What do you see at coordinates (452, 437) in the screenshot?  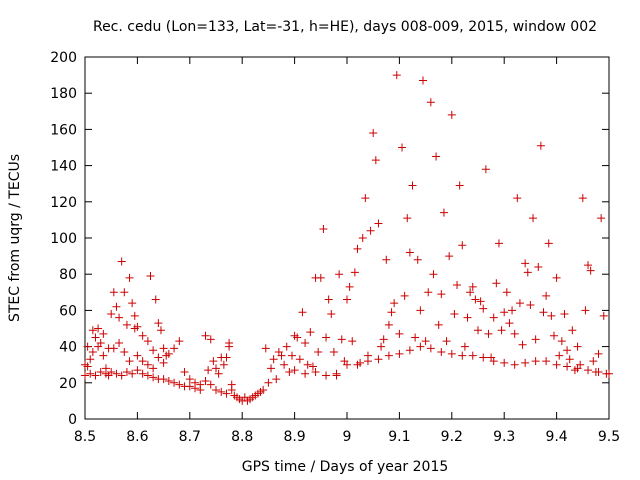 I see `x-tick-label: 9.2` at bounding box center [452, 437].